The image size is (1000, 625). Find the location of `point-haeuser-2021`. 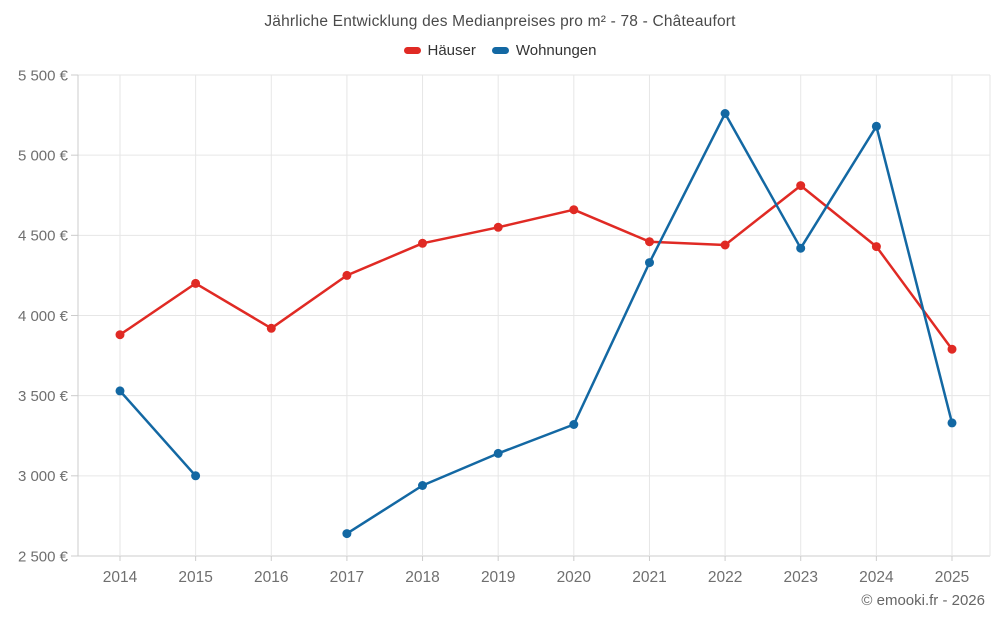

point-haeuser-2021 is located at coordinates (649, 242).